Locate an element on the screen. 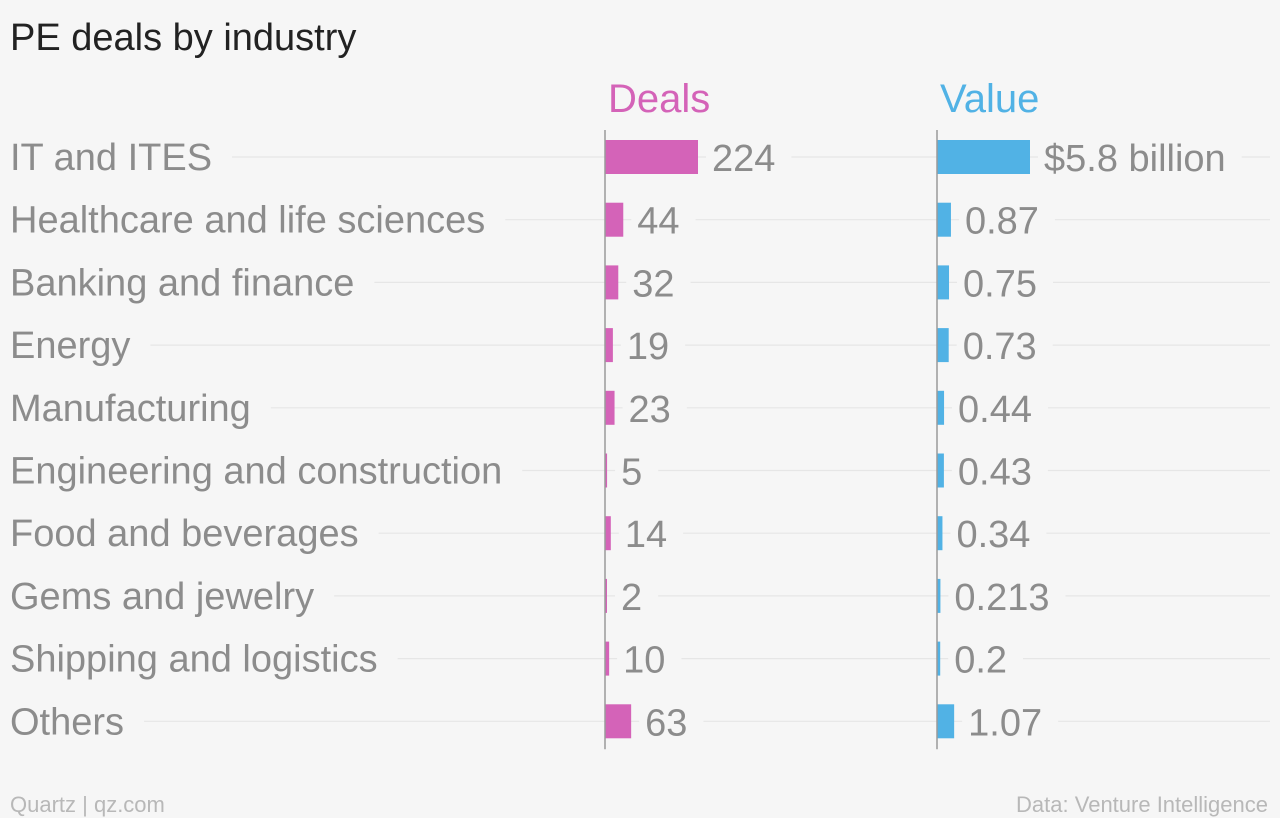 The width and height of the screenshot is (1280, 818). bar-value-it-and-ites is located at coordinates (983, 157).